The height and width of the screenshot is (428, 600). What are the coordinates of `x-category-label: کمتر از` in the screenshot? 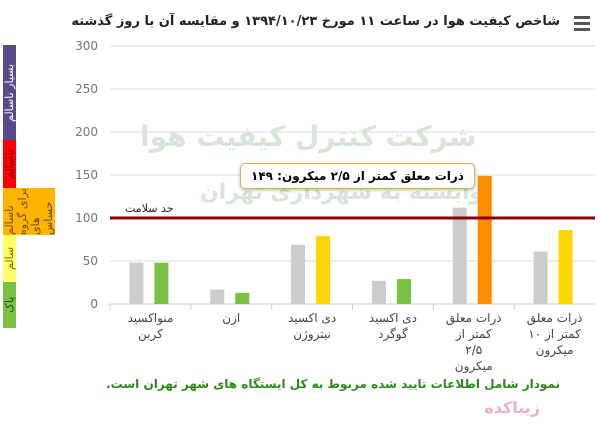 It's located at (473, 334).